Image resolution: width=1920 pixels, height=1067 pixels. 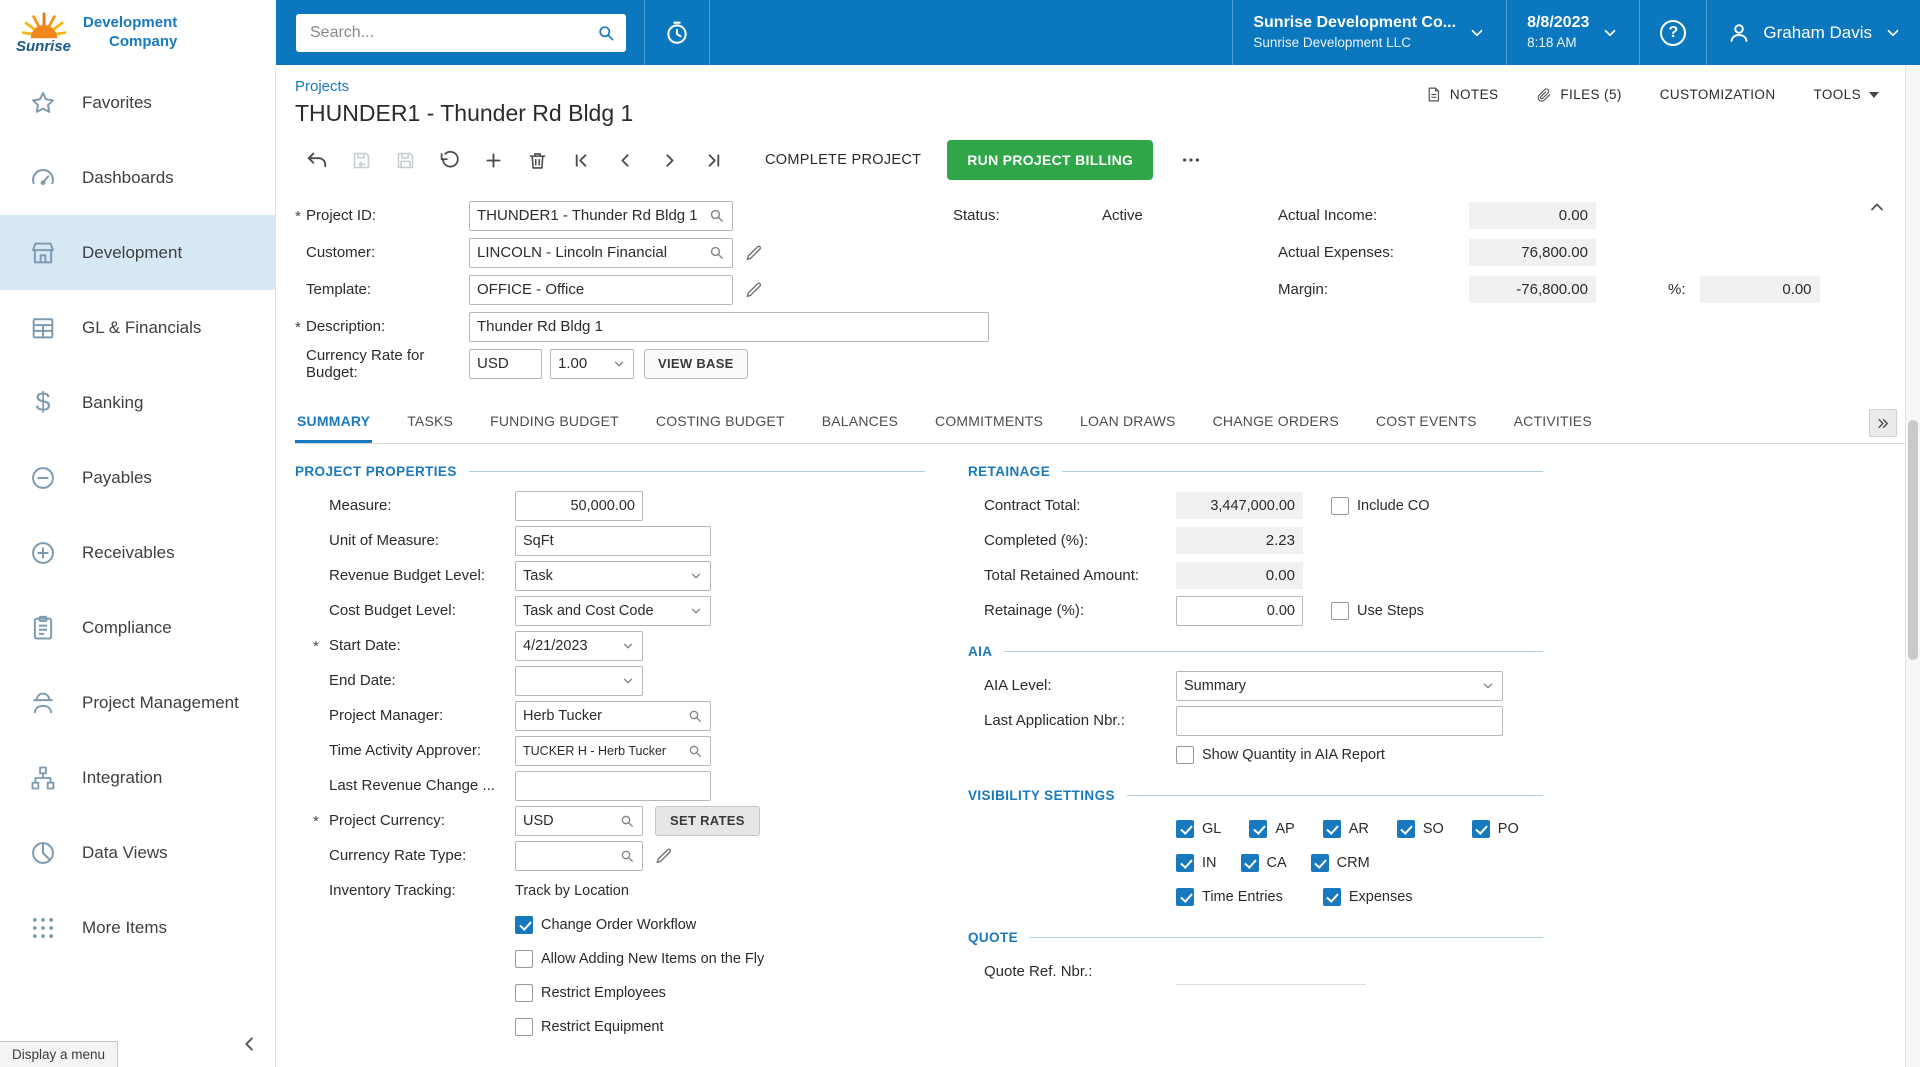 I want to click on last-record-button, so click(x=713, y=160).